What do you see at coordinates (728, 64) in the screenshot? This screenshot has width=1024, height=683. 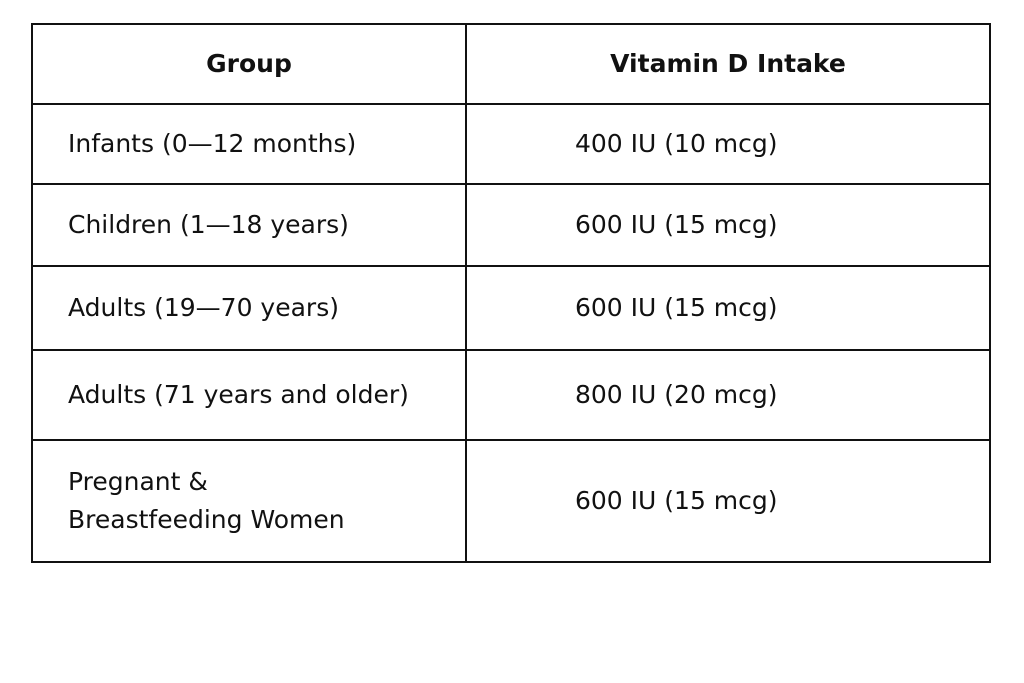 I see `header-cell: Vitamin D Intake` at bounding box center [728, 64].